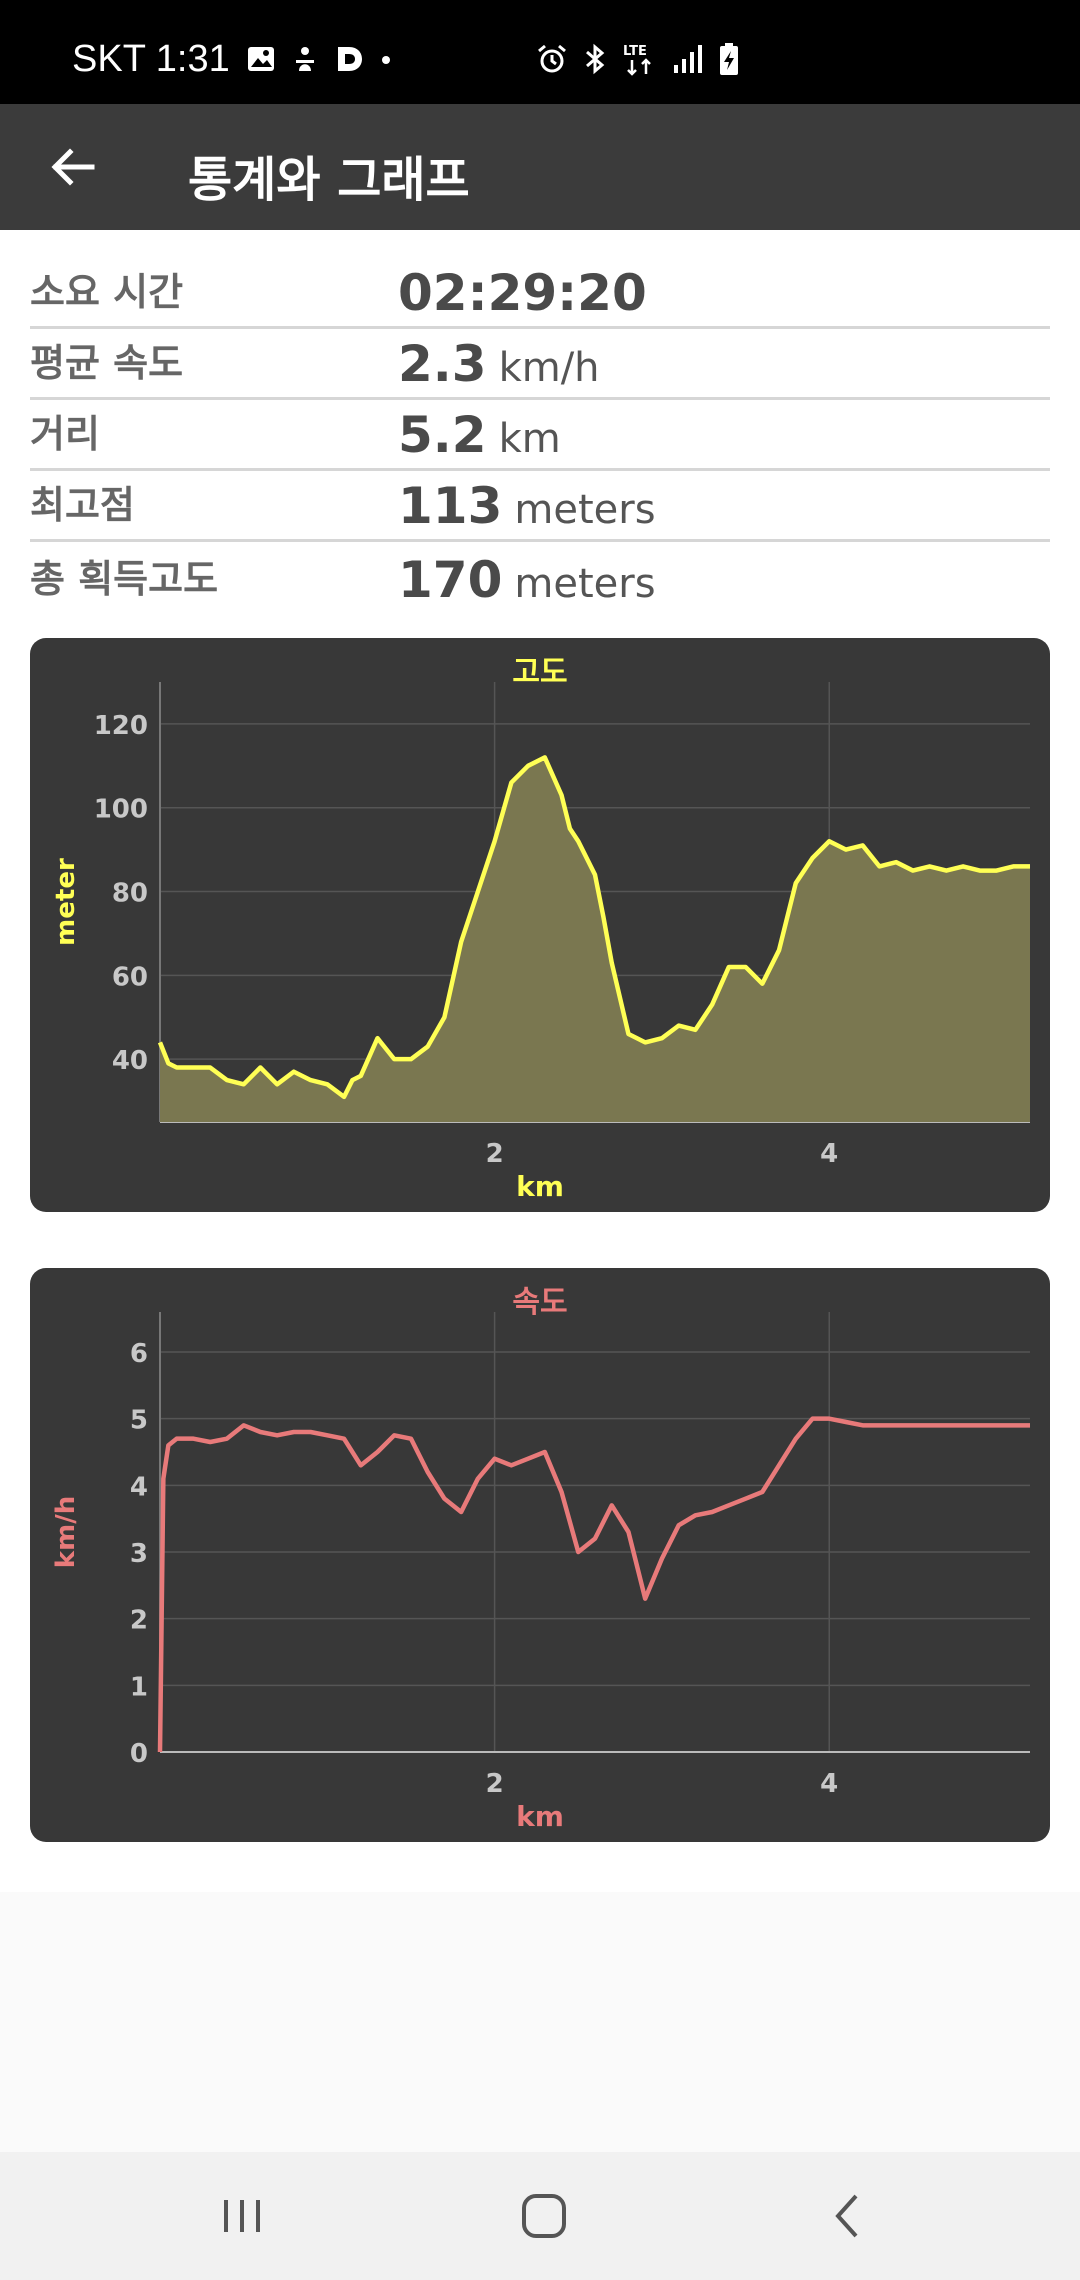 This screenshot has height=2280, width=1080. I want to click on stat-value: 170 meters, so click(527, 580).